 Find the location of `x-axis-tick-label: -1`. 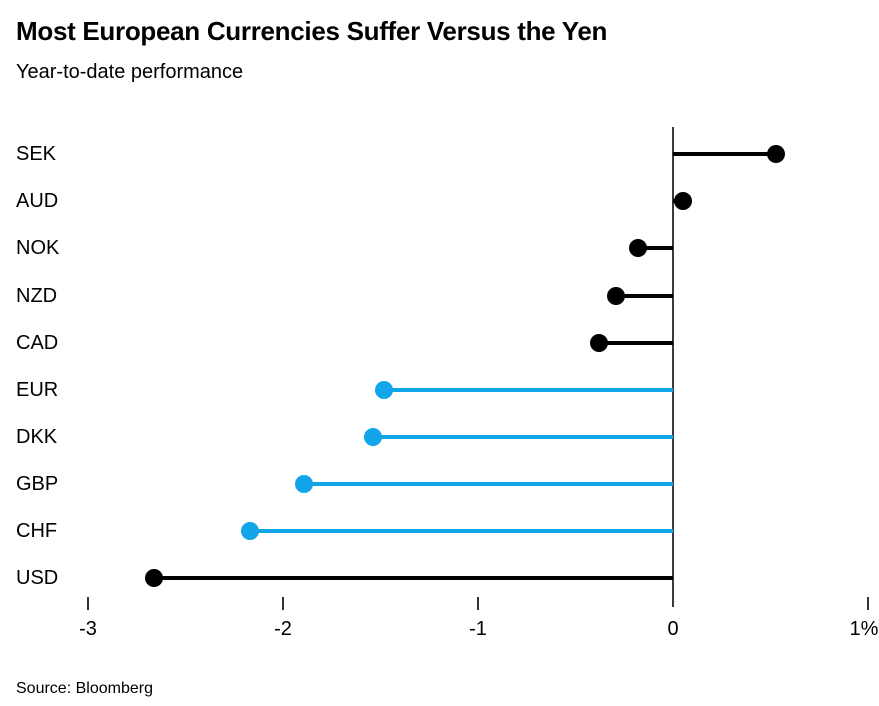

x-axis-tick-label: -1 is located at coordinates (478, 629).